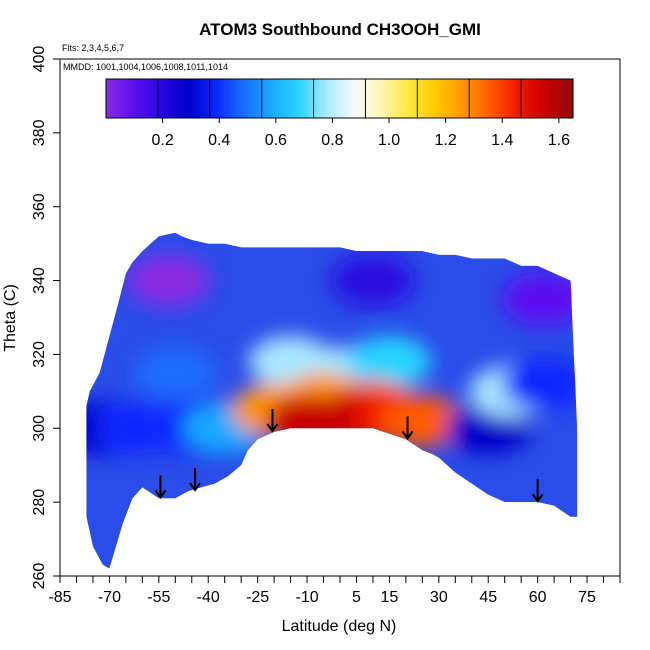 The height and width of the screenshot is (650, 650). I want to click on colorbar-tick-label: 0.6, so click(276, 140).